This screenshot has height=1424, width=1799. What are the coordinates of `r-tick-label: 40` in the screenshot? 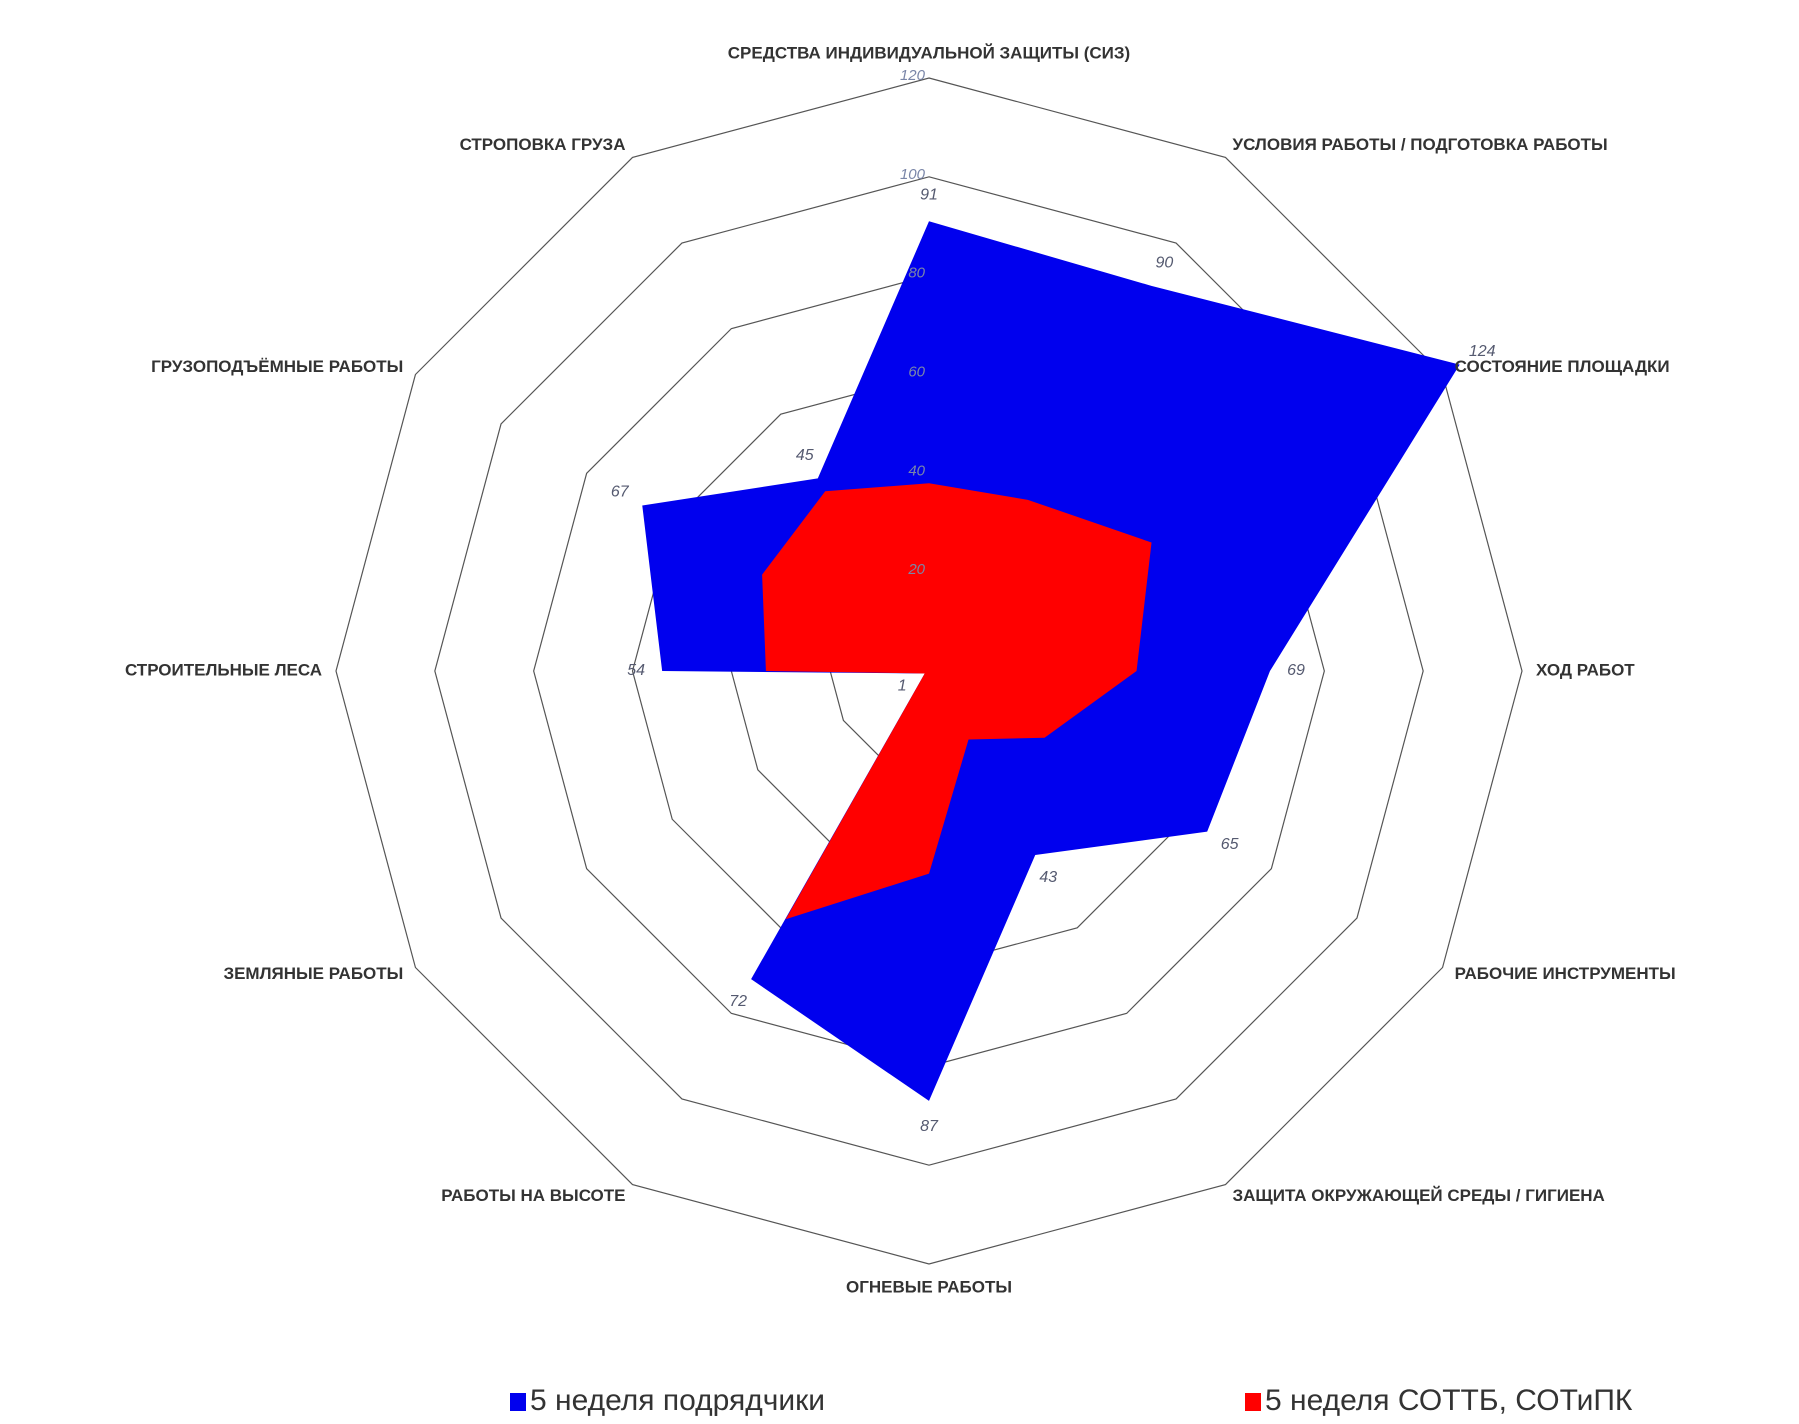 It's located at (916, 470).